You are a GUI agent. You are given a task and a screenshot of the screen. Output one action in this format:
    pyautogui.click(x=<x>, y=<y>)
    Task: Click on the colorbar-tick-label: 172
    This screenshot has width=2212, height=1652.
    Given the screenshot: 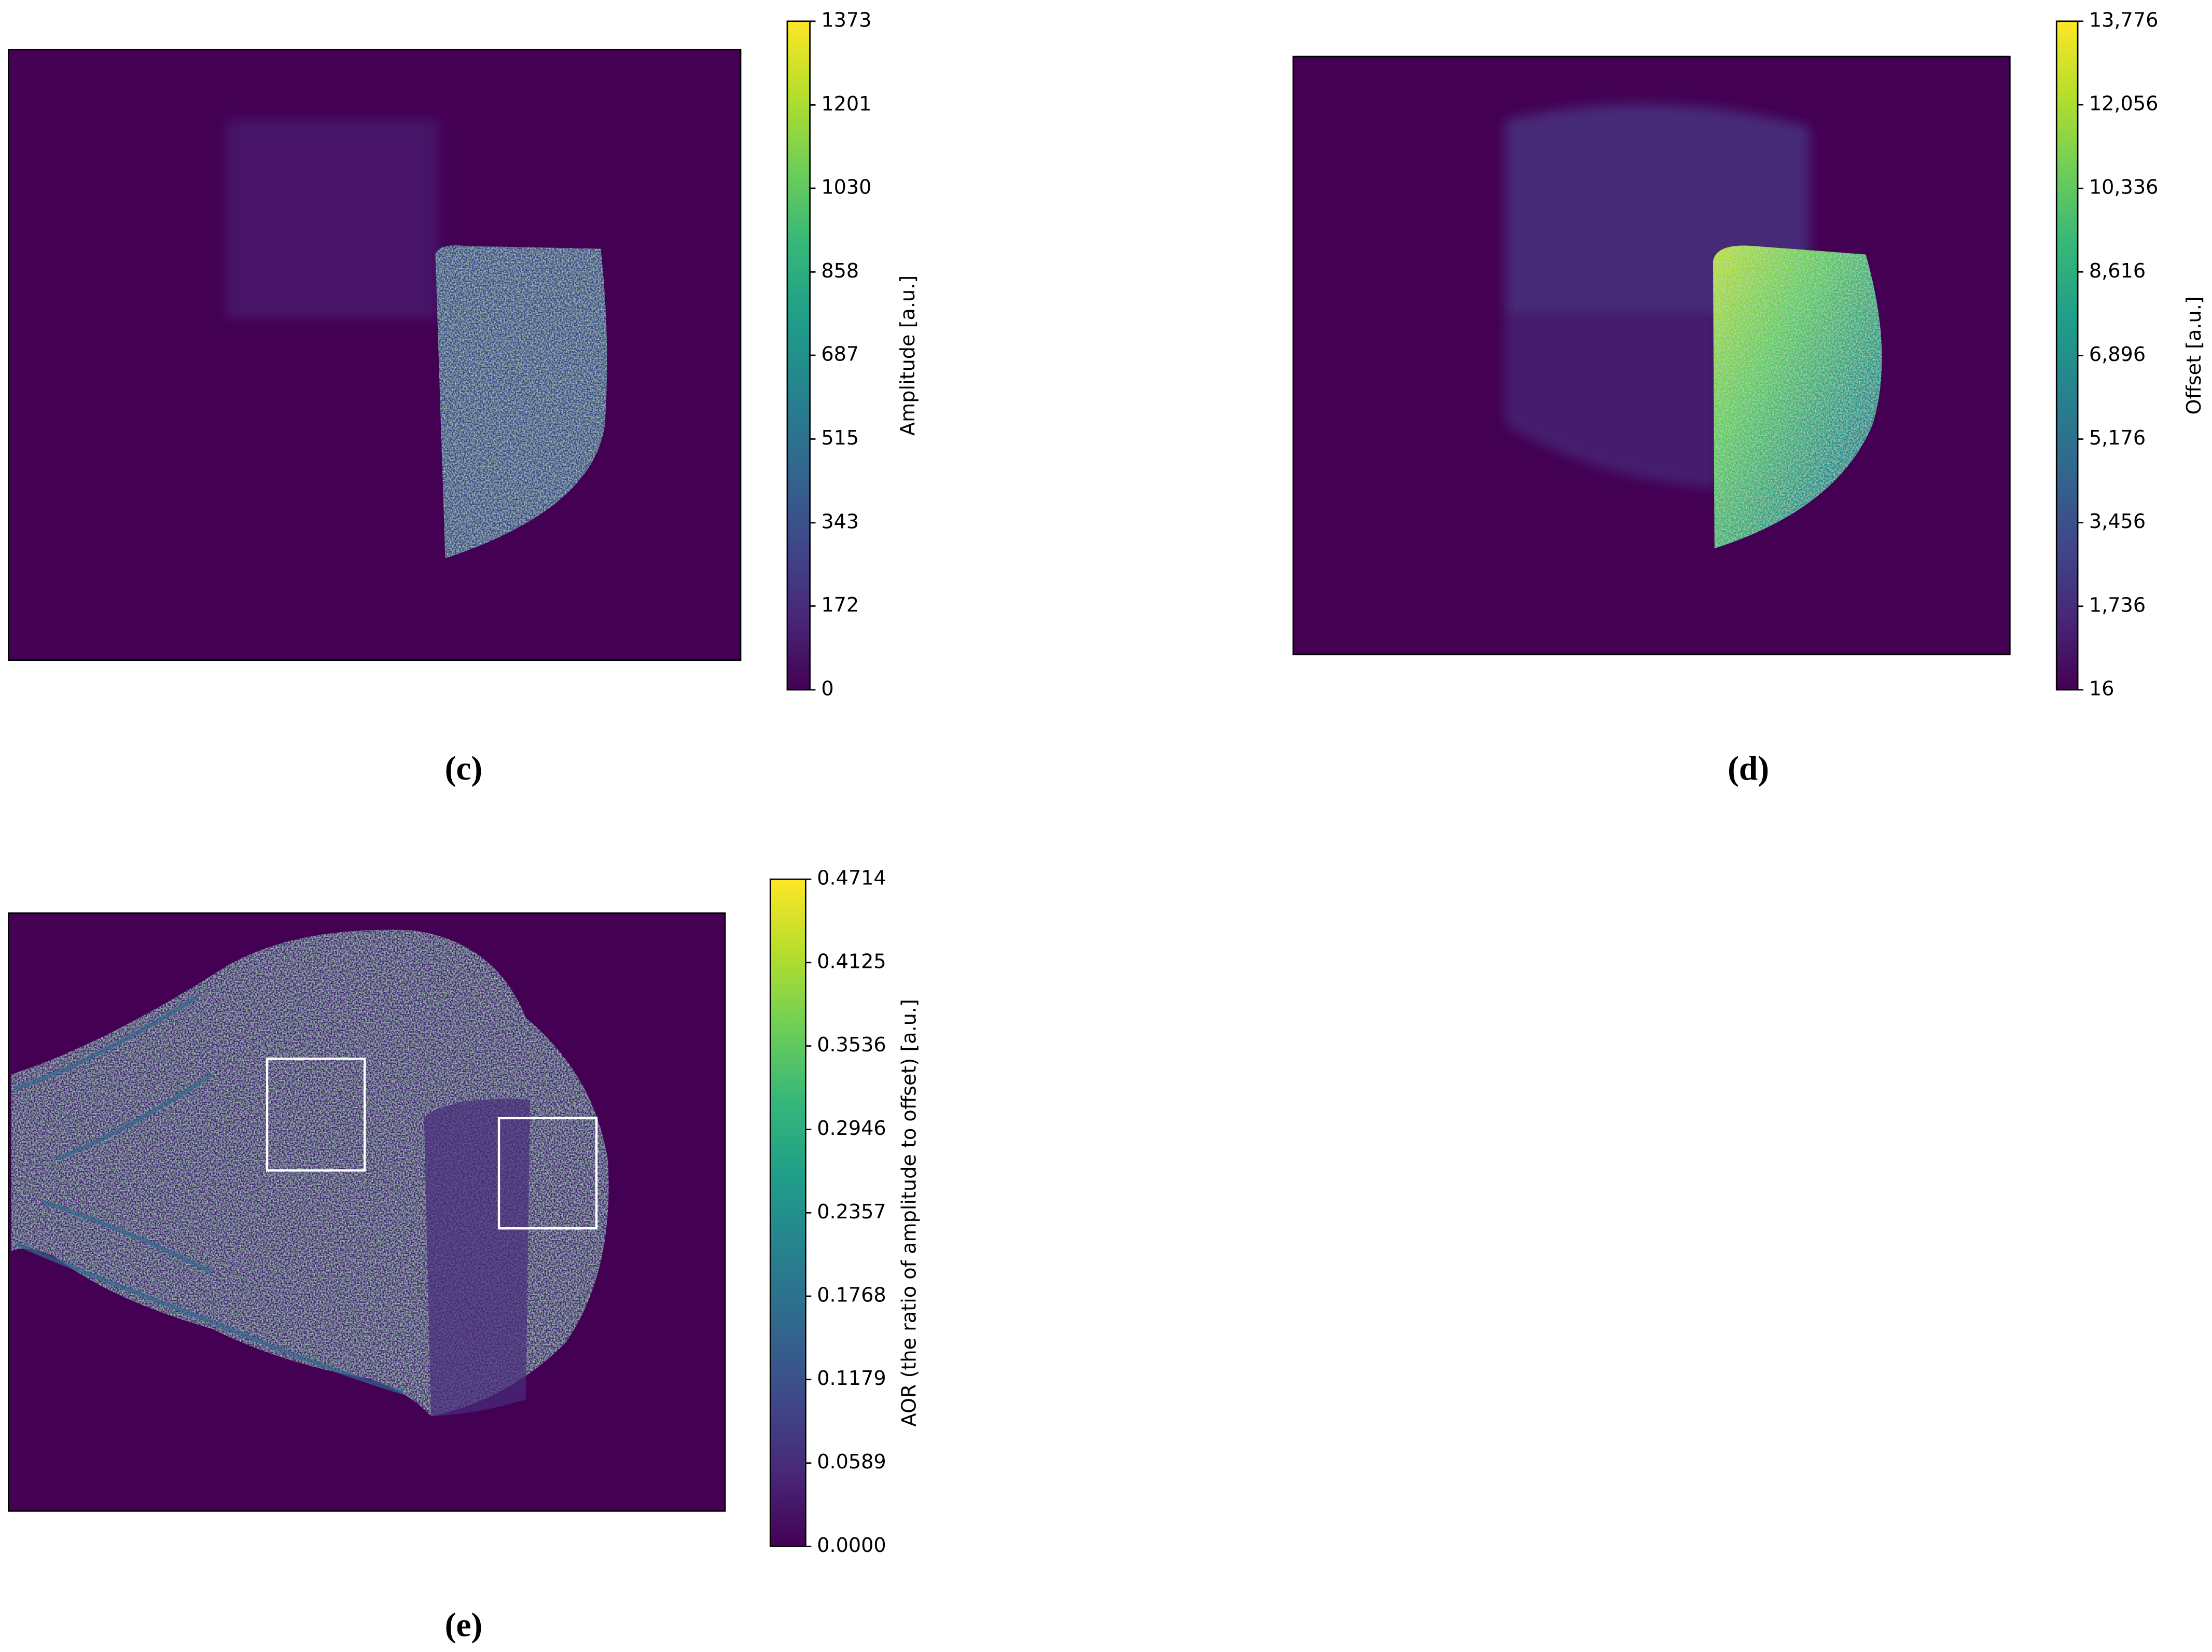 What is the action you would take?
    pyautogui.click(x=840, y=604)
    